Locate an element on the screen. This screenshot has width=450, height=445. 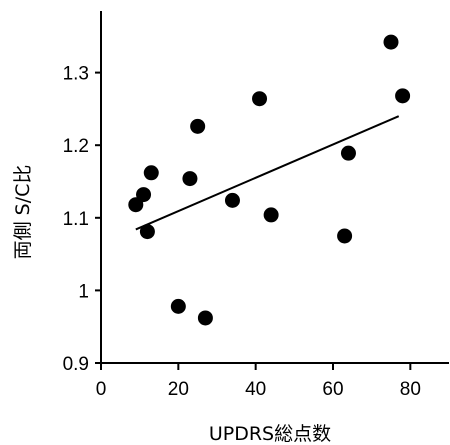
y-tick-label: 0.9 is located at coordinates (76, 364).